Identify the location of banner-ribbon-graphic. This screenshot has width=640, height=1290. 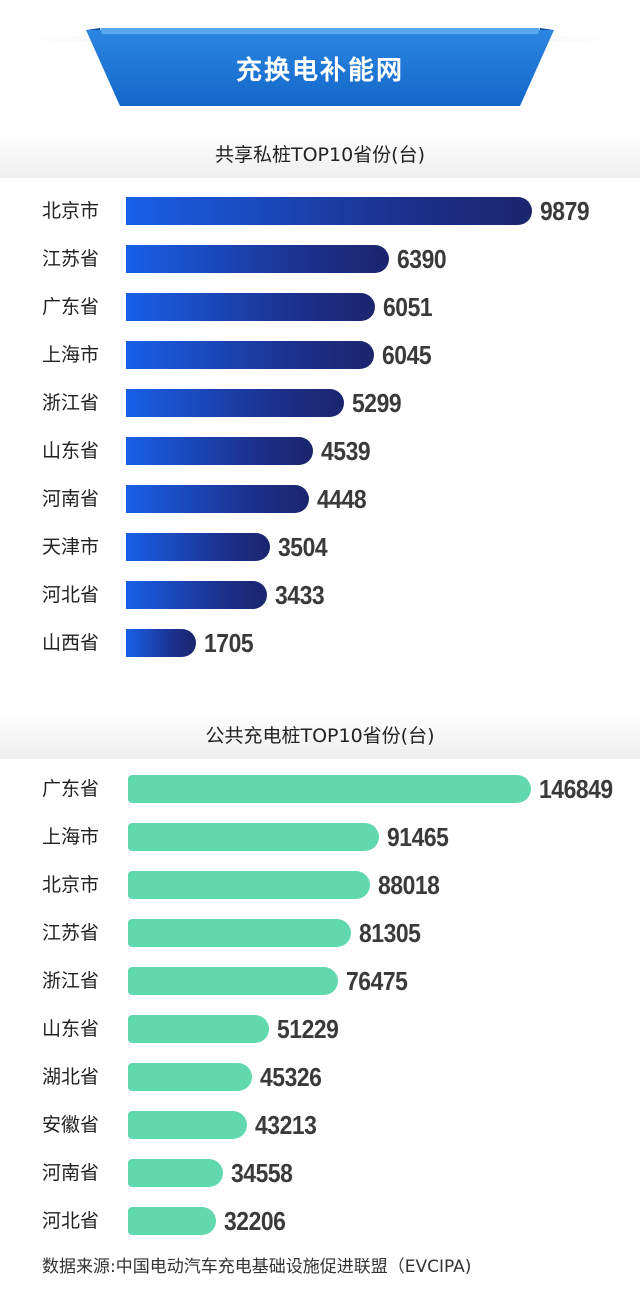
(320, 67).